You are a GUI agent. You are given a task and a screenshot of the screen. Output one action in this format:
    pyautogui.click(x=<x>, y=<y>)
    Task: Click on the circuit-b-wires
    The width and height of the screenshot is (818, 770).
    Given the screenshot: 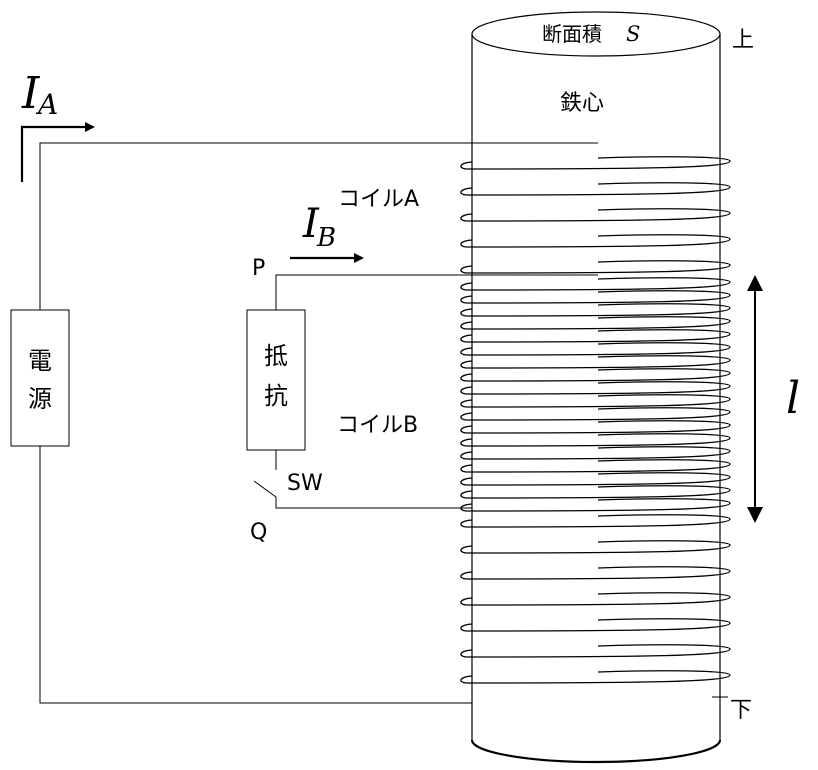 What is the action you would take?
    pyautogui.click(x=425, y=391)
    